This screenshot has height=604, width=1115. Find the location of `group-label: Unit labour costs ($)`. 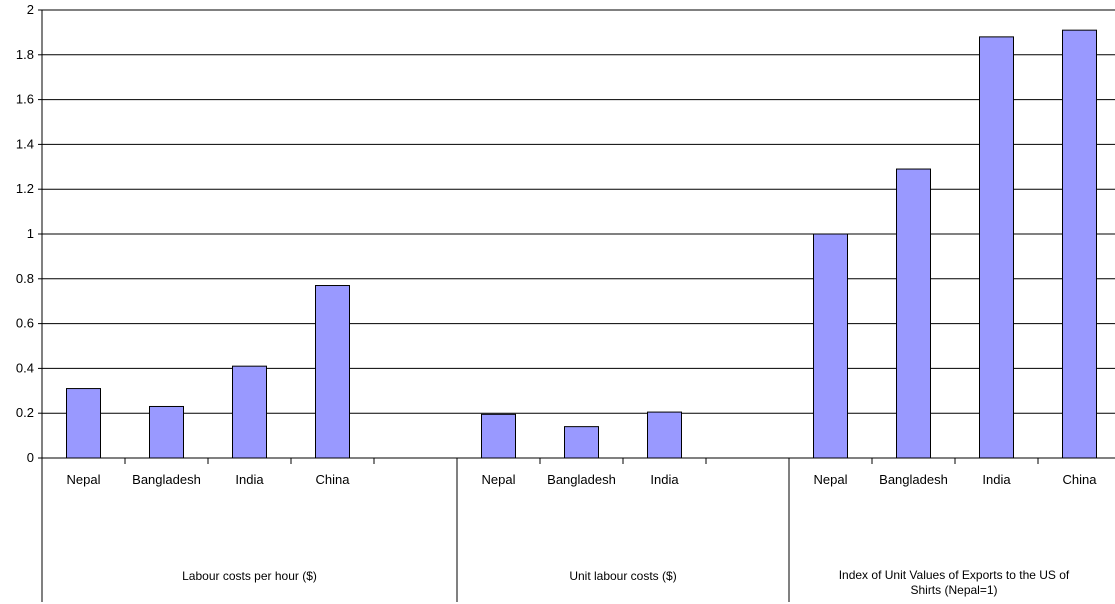

group-label: Unit labour costs ($) is located at coordinates (622, 576).